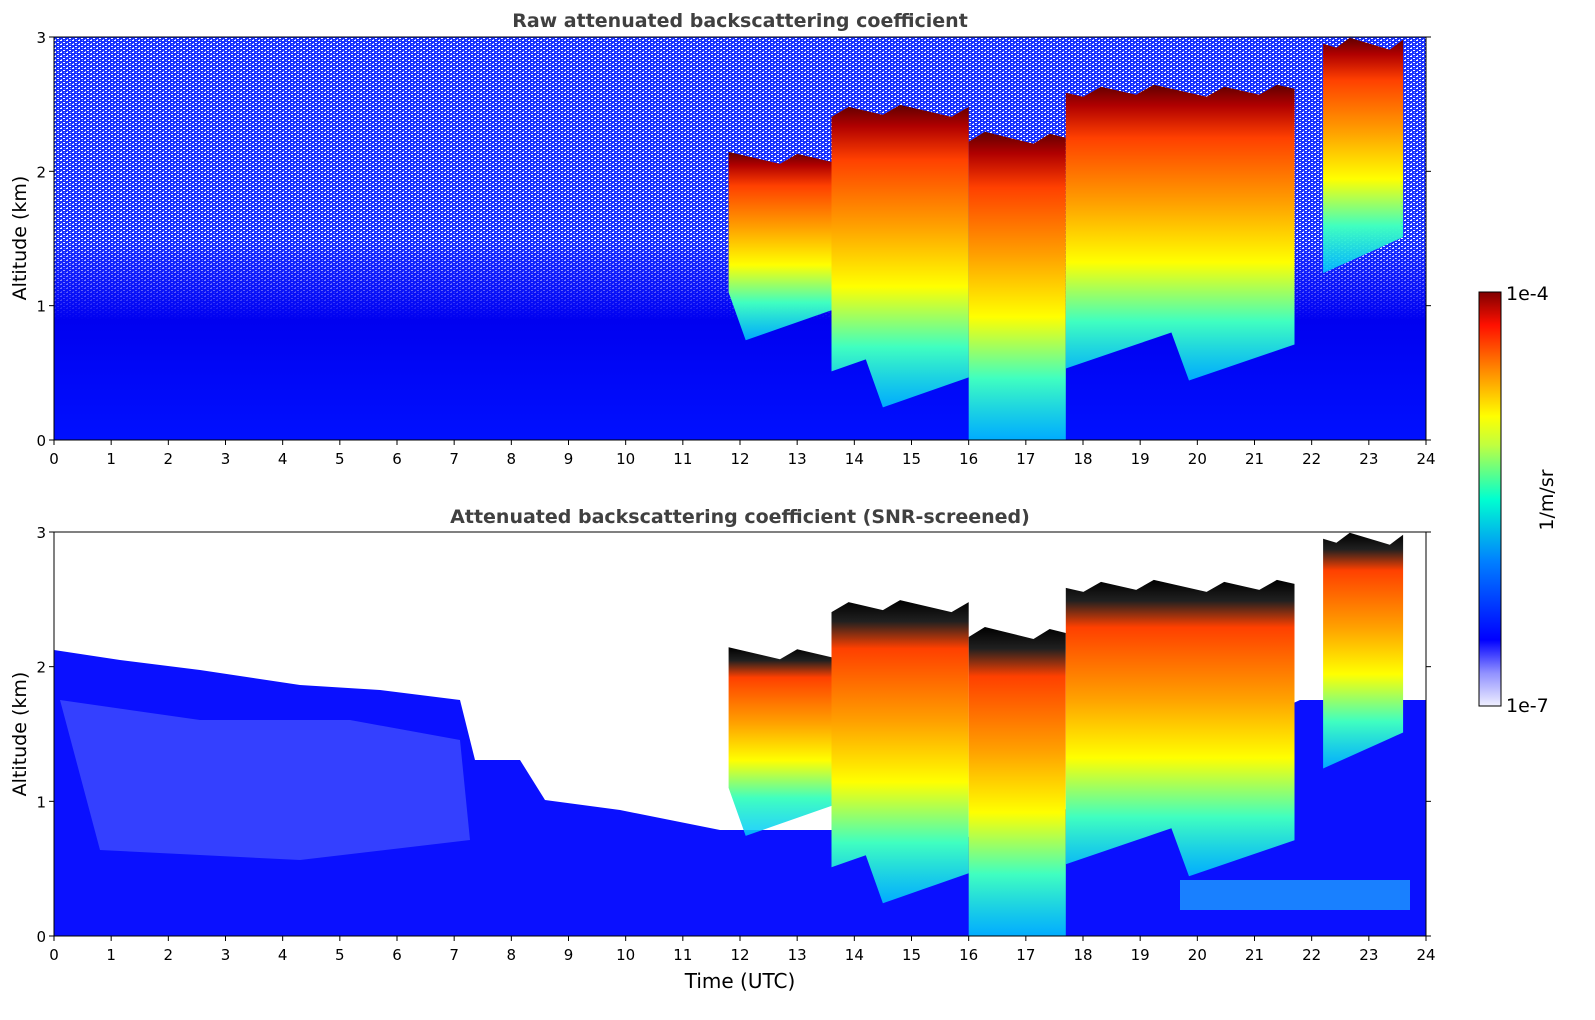 The width and height of the screenshot is (1595, 1020). I want to click on colorbar-min-label: 1e-7, so click(1527, 706).